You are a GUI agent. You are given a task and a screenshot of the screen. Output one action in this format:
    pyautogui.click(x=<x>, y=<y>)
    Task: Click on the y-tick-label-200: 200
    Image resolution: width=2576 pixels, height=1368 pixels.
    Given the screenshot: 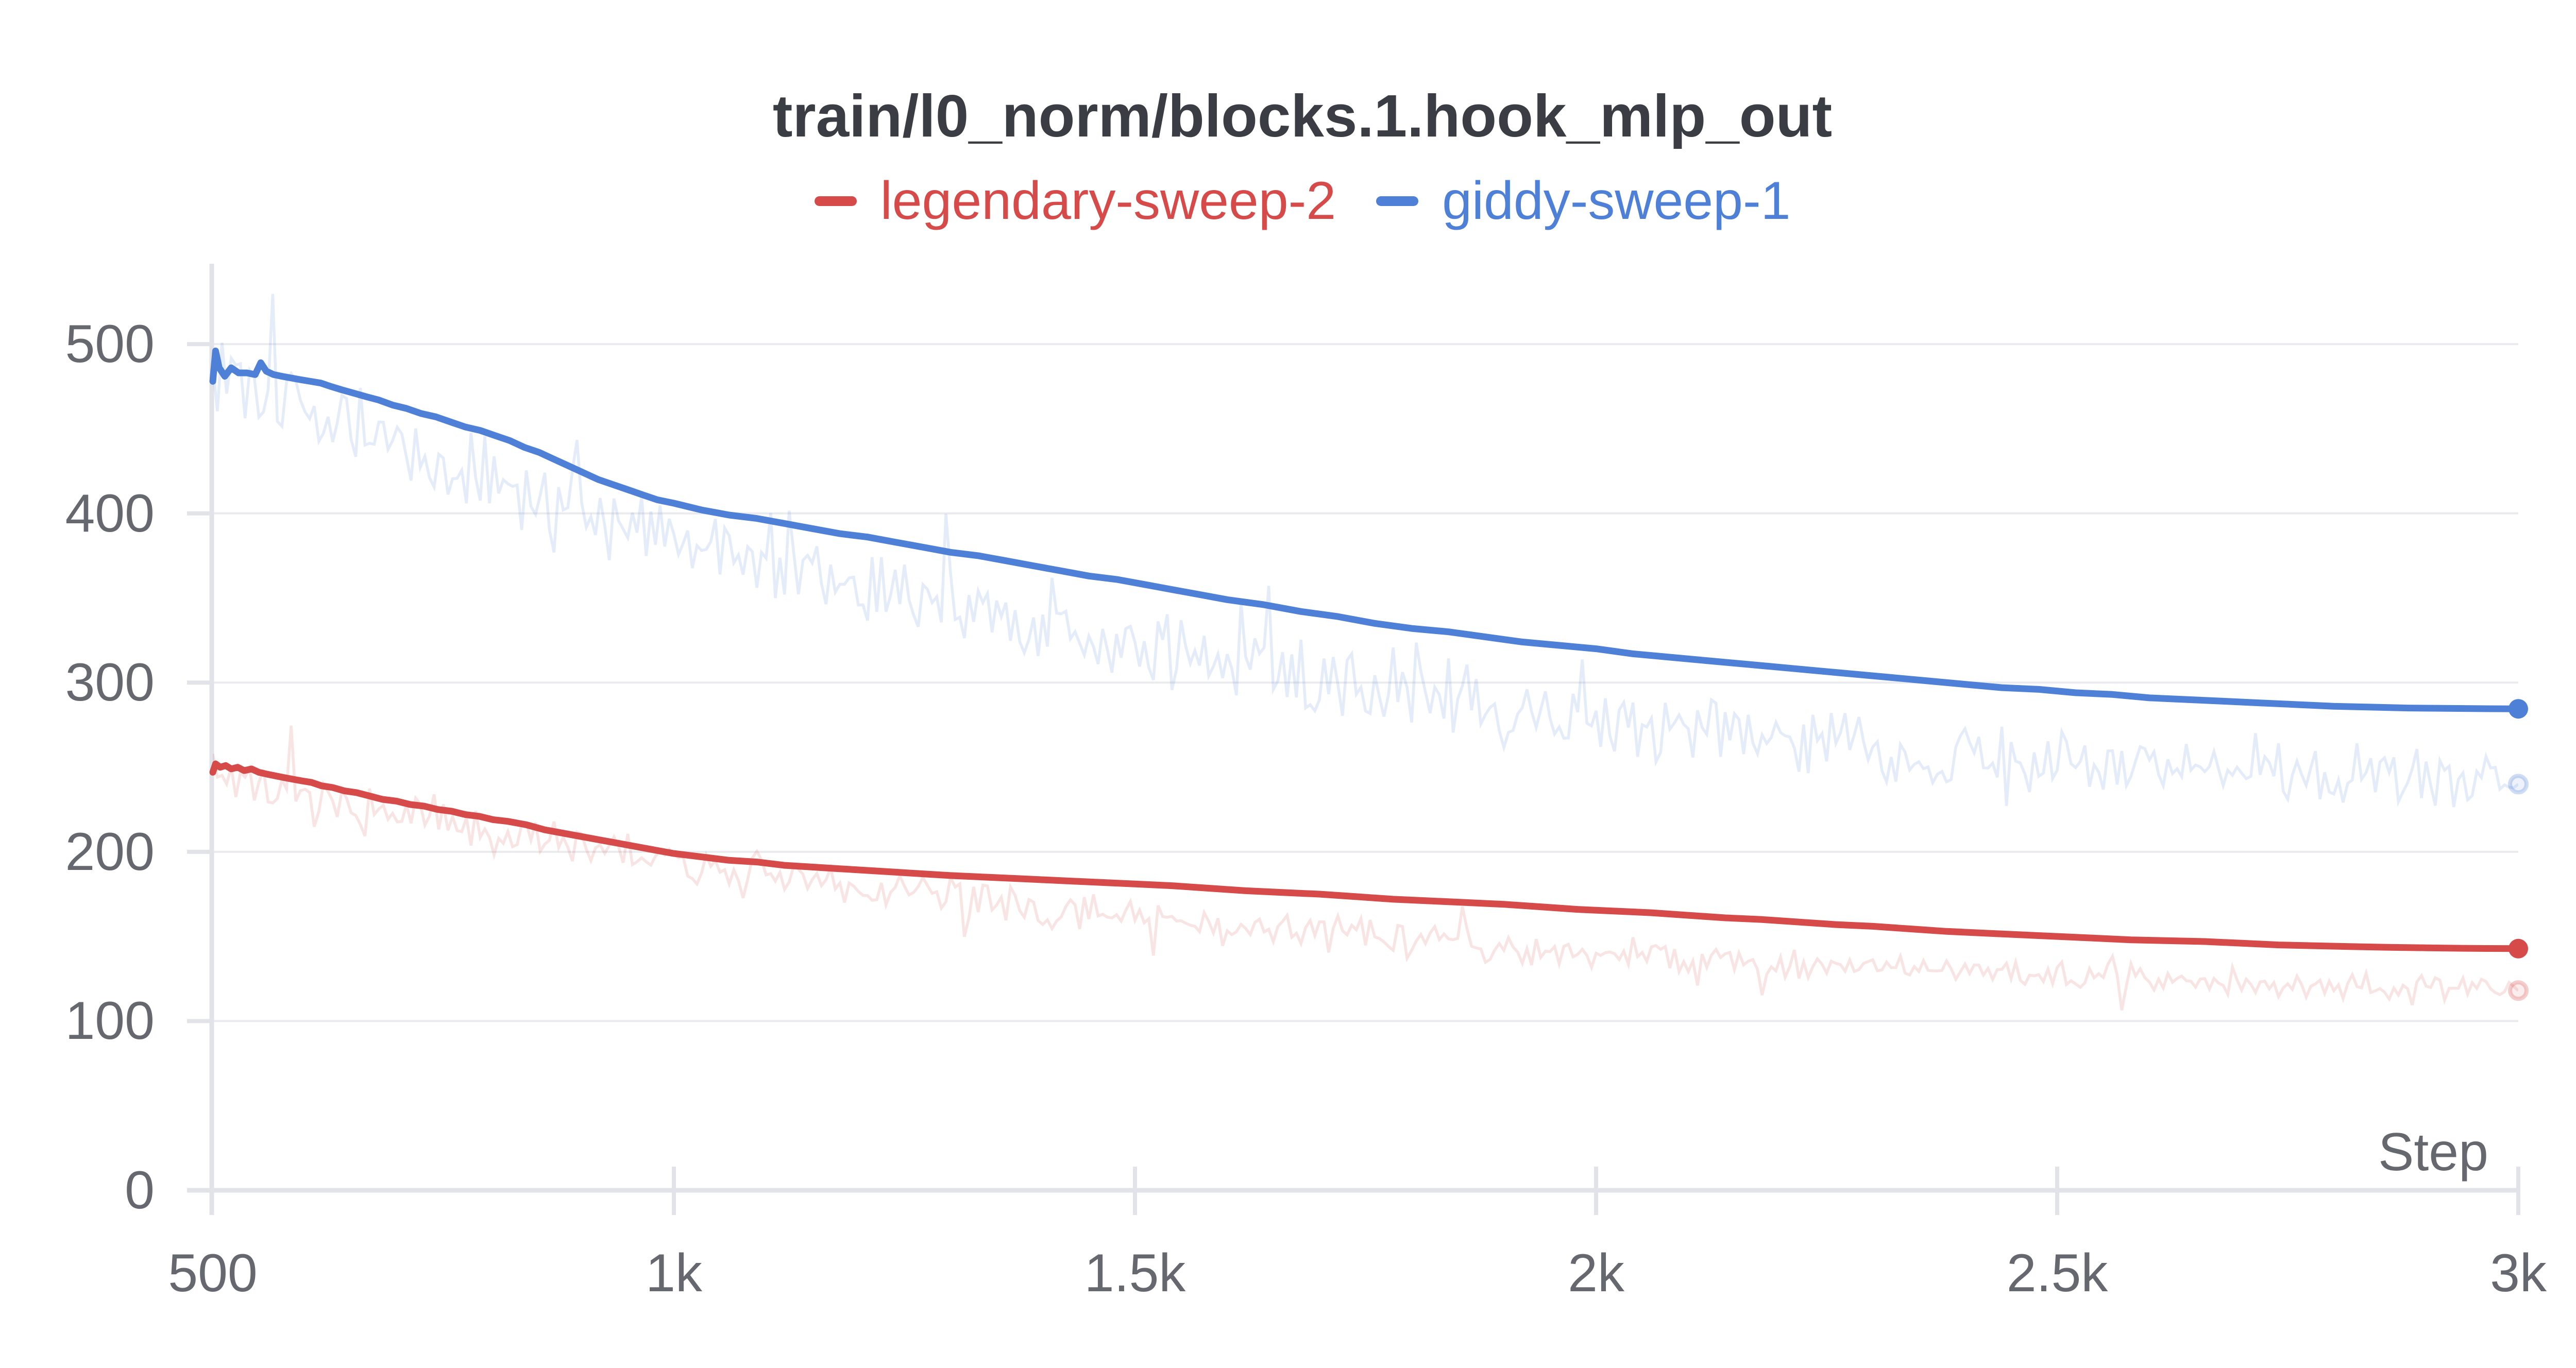 What is the action you would take?
    pyautogui.click(x=110, y=852)
    